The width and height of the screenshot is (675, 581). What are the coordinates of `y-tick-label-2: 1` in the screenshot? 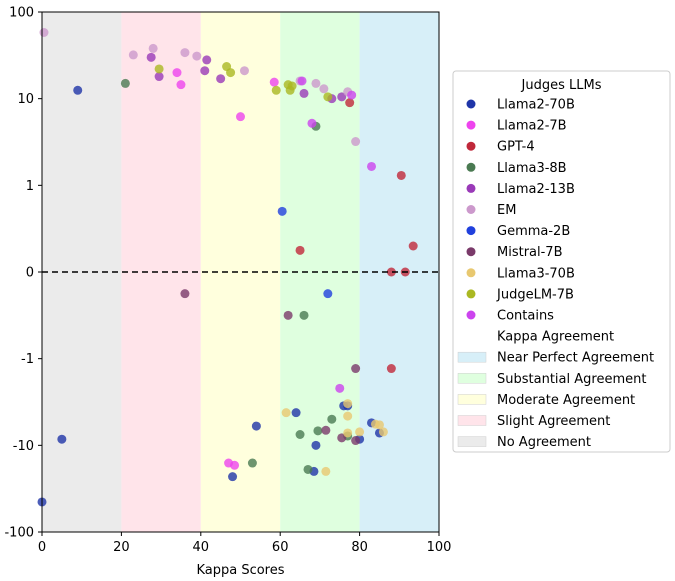 It's located at (30, 186).